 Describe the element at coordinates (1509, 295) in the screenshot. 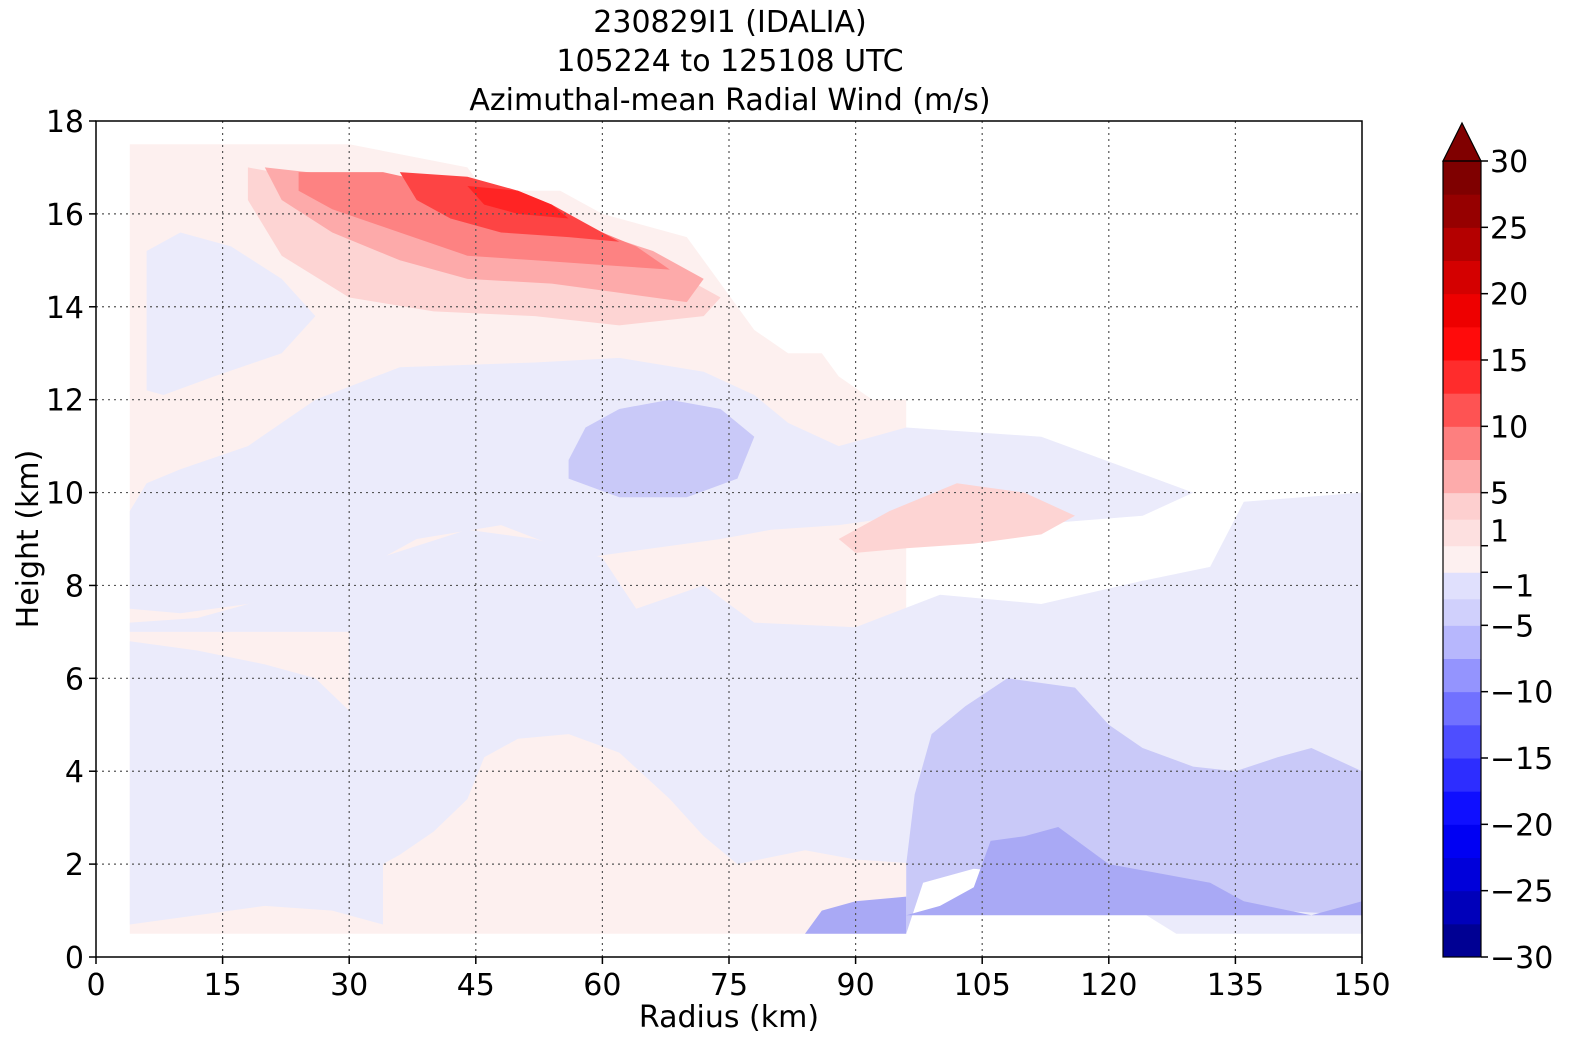

I see `colorbar-tick-label: 20` at that location.